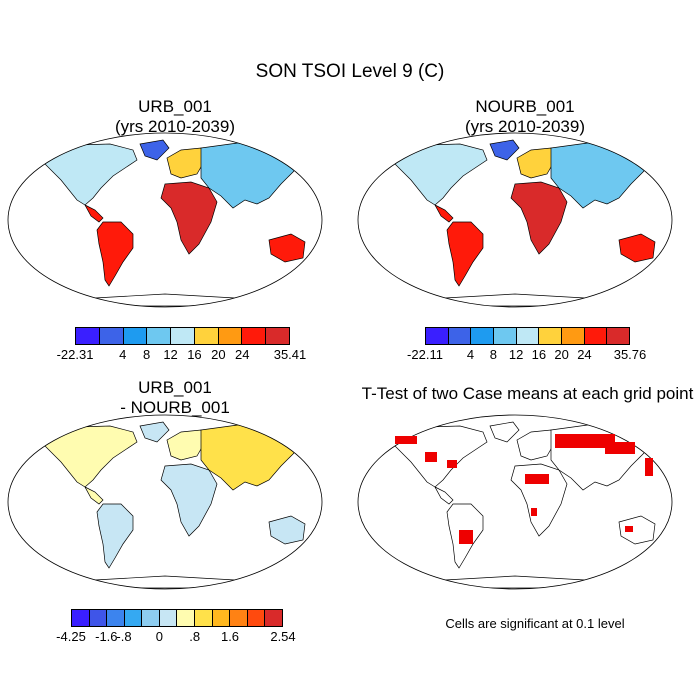  I want to click on colorbar-urb-labels: -22.31 4 8 12 16 20 24 35.41, so click(182, 355).